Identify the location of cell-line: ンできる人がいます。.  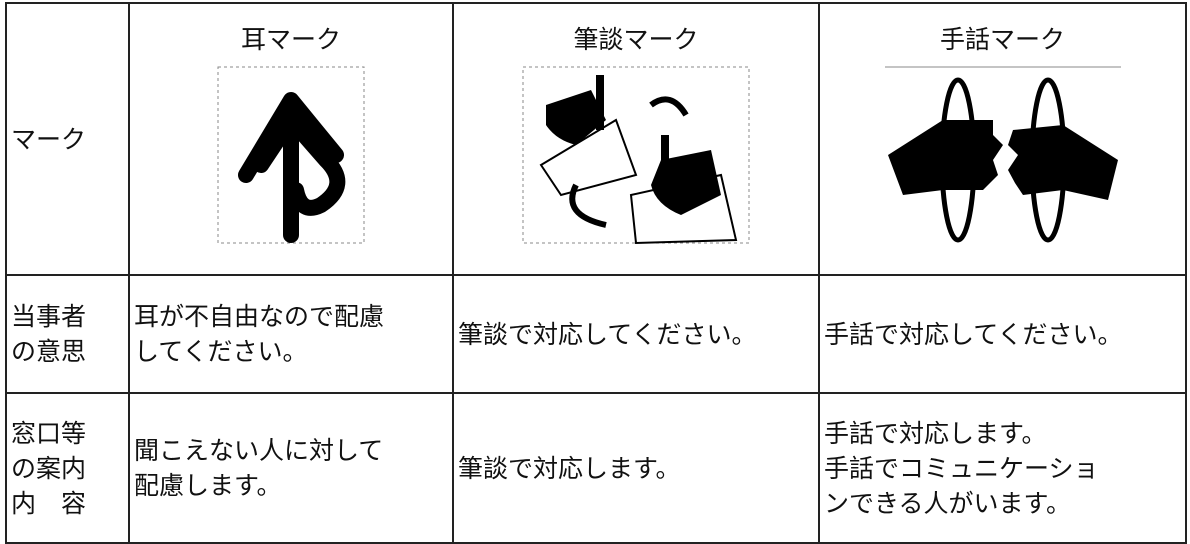
(948, 503).